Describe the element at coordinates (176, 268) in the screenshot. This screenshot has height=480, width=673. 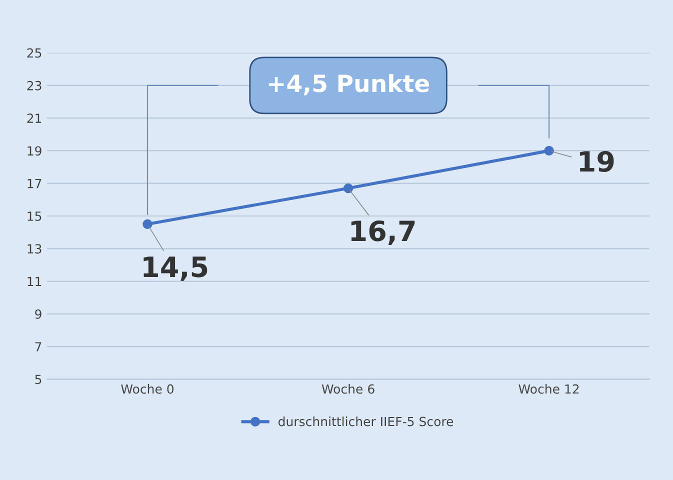
I see `data-label: 14,5` at that location.